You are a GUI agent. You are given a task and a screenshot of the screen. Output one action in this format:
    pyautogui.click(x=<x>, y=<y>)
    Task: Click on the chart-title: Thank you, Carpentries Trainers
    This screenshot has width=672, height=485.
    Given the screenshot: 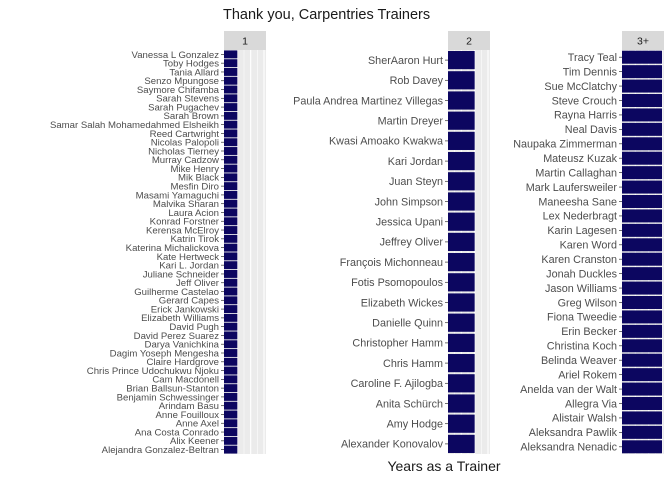 What is the action you would take?
    pyautogui.click(x=326, y=15)
    